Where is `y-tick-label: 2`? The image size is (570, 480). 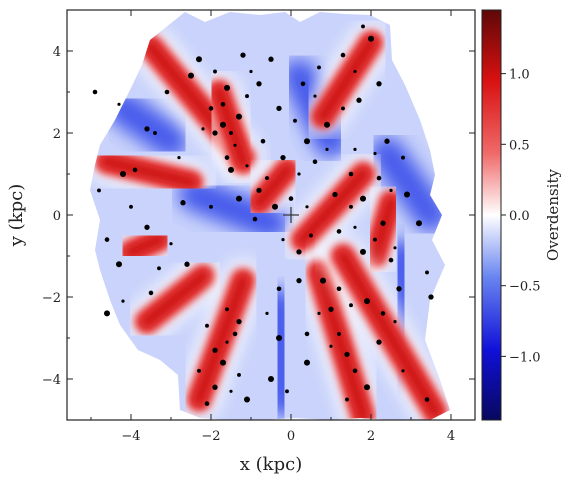
y-tick-label: 2 is located at coordinates (57, 134).